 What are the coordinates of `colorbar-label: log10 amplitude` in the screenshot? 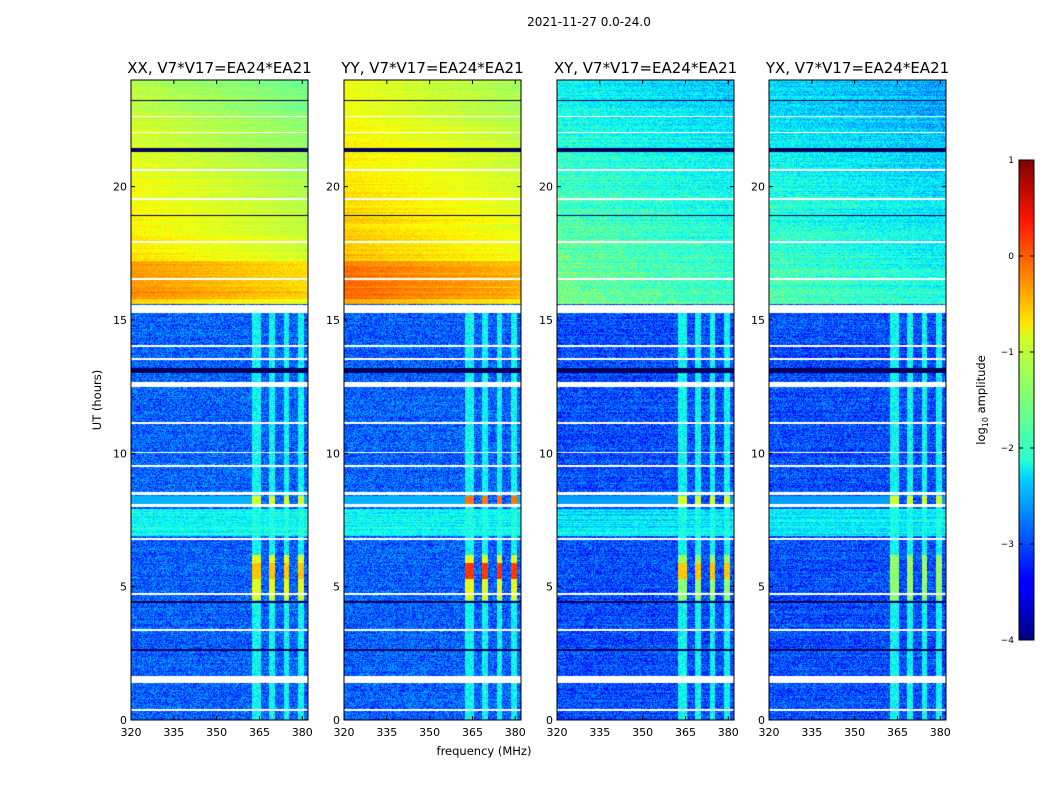 It's located at (982, 400).